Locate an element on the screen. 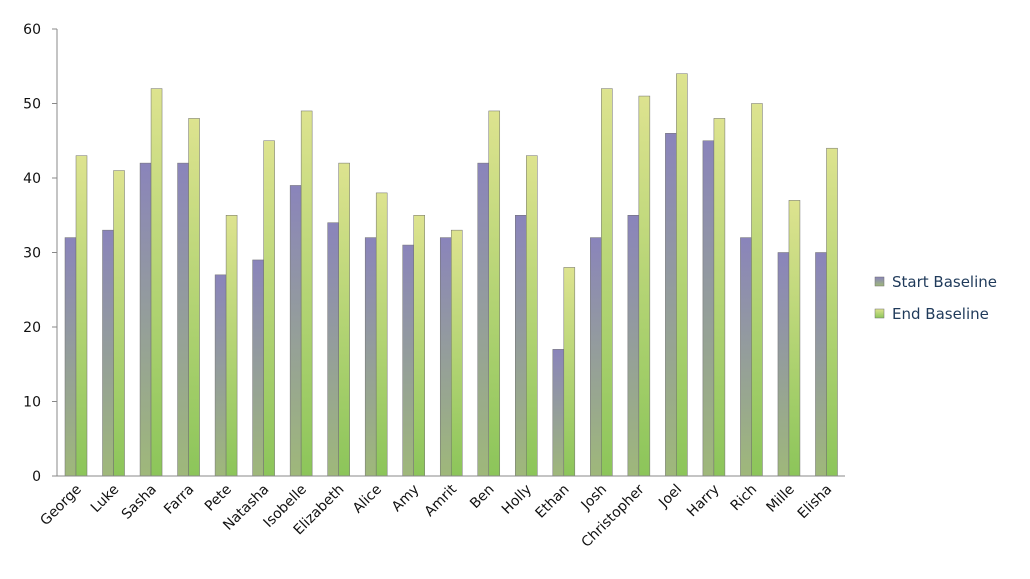  x-tick-label: Josh is located at coordinates (594, 498).